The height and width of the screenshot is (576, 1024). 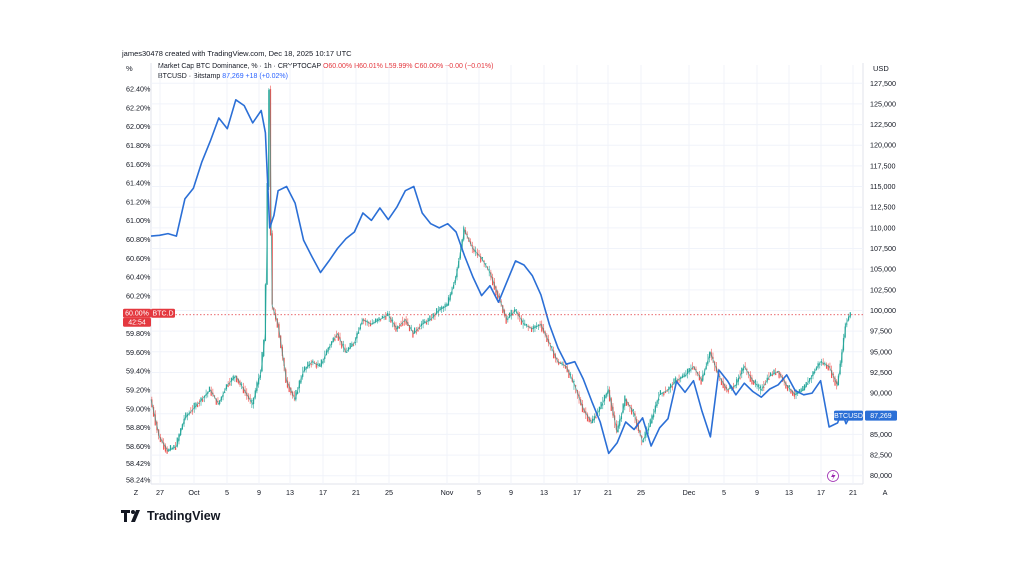 I want to click on tradingview-logo: TradingView, so click(x=170, y=516).